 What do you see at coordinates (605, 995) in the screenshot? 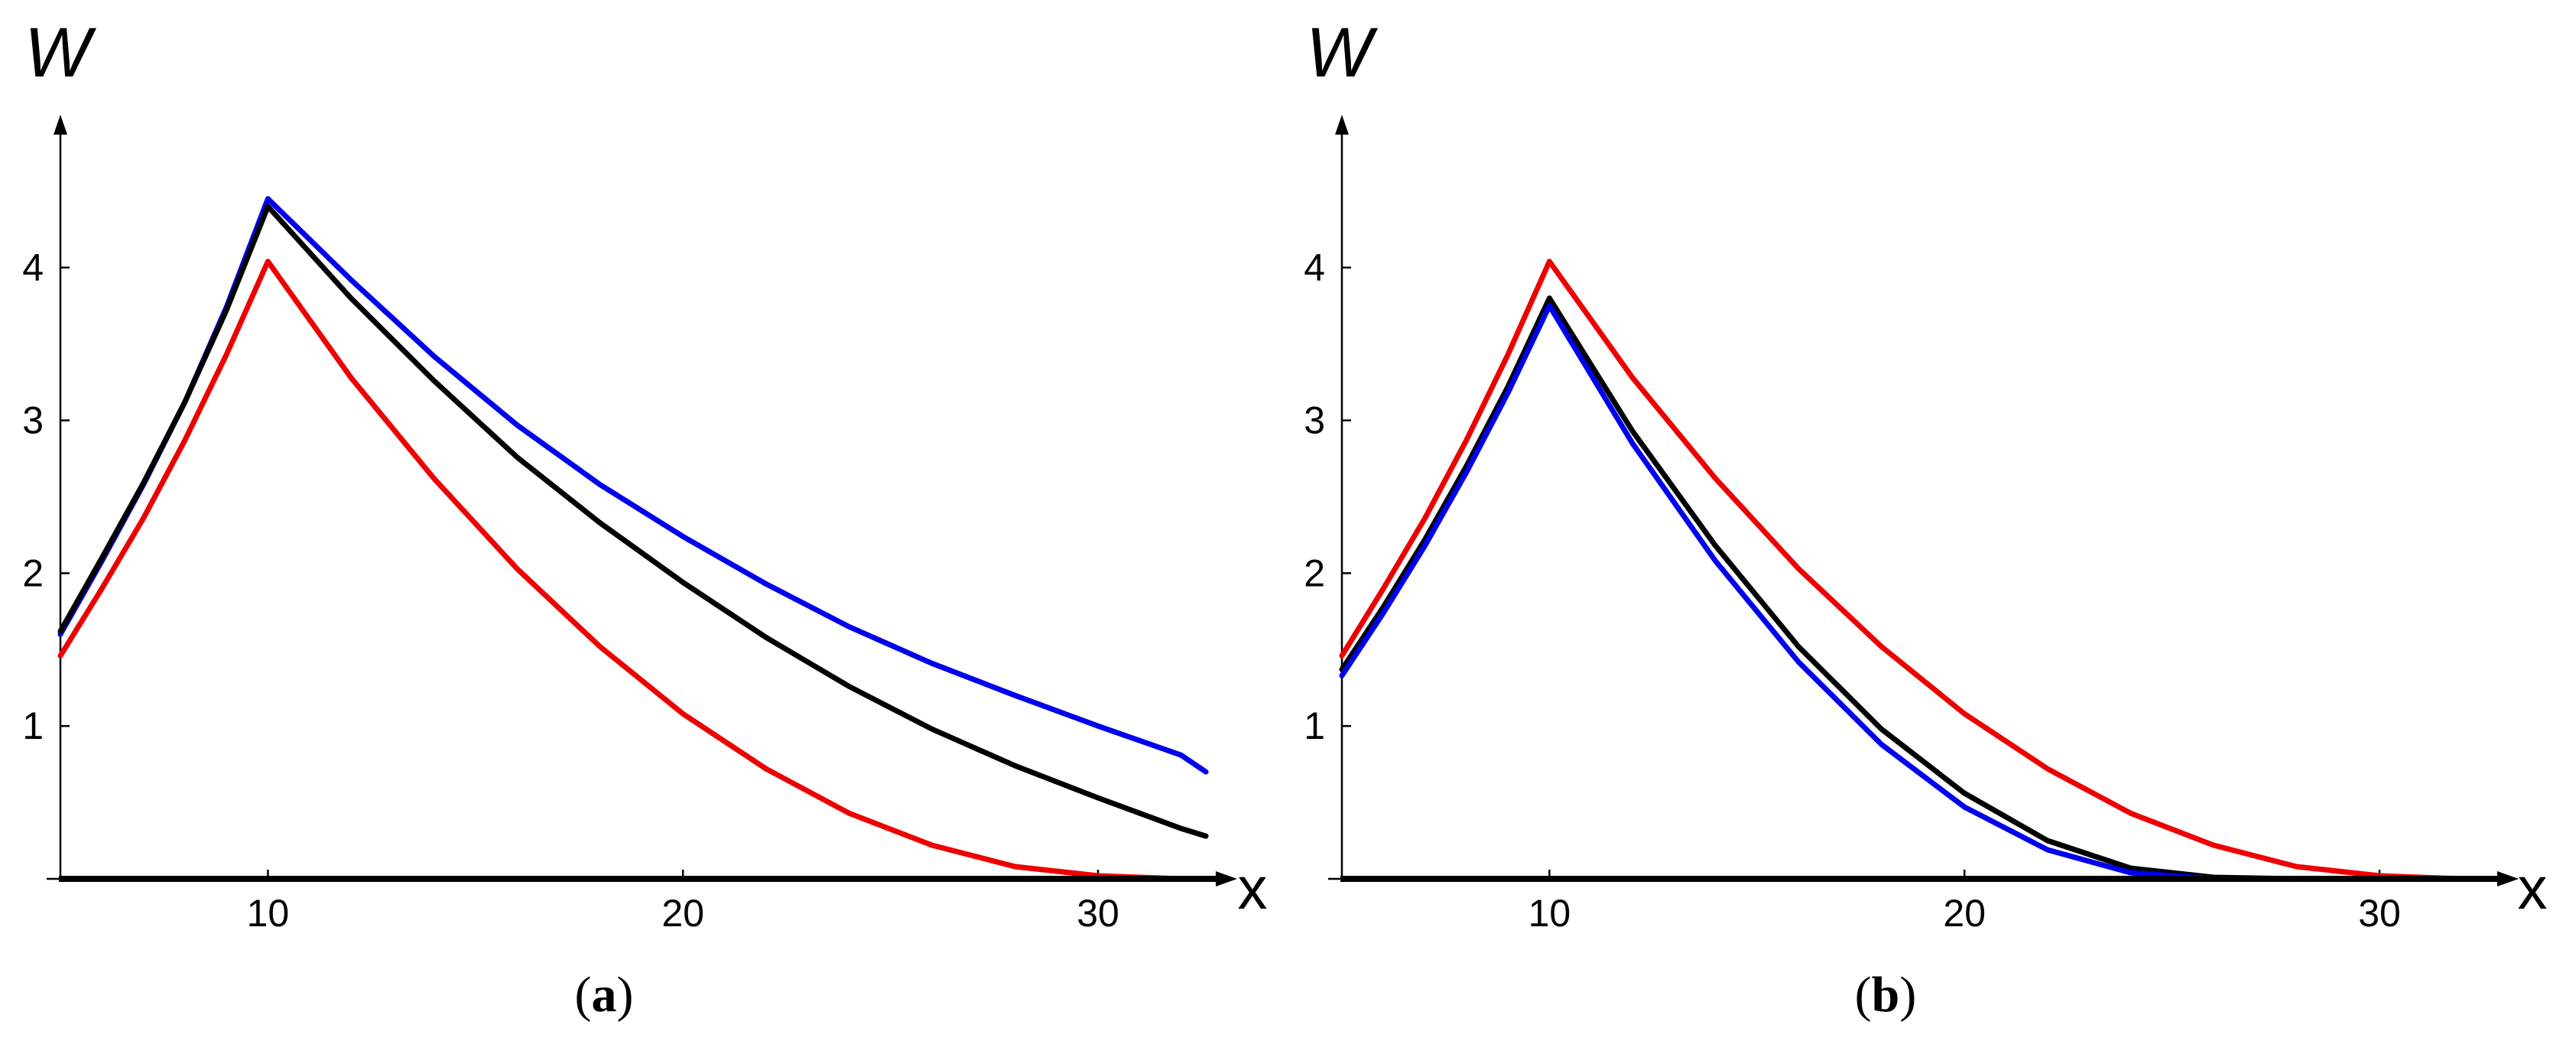
I see `panel-label: (a)` at bounding box center [605, 995].